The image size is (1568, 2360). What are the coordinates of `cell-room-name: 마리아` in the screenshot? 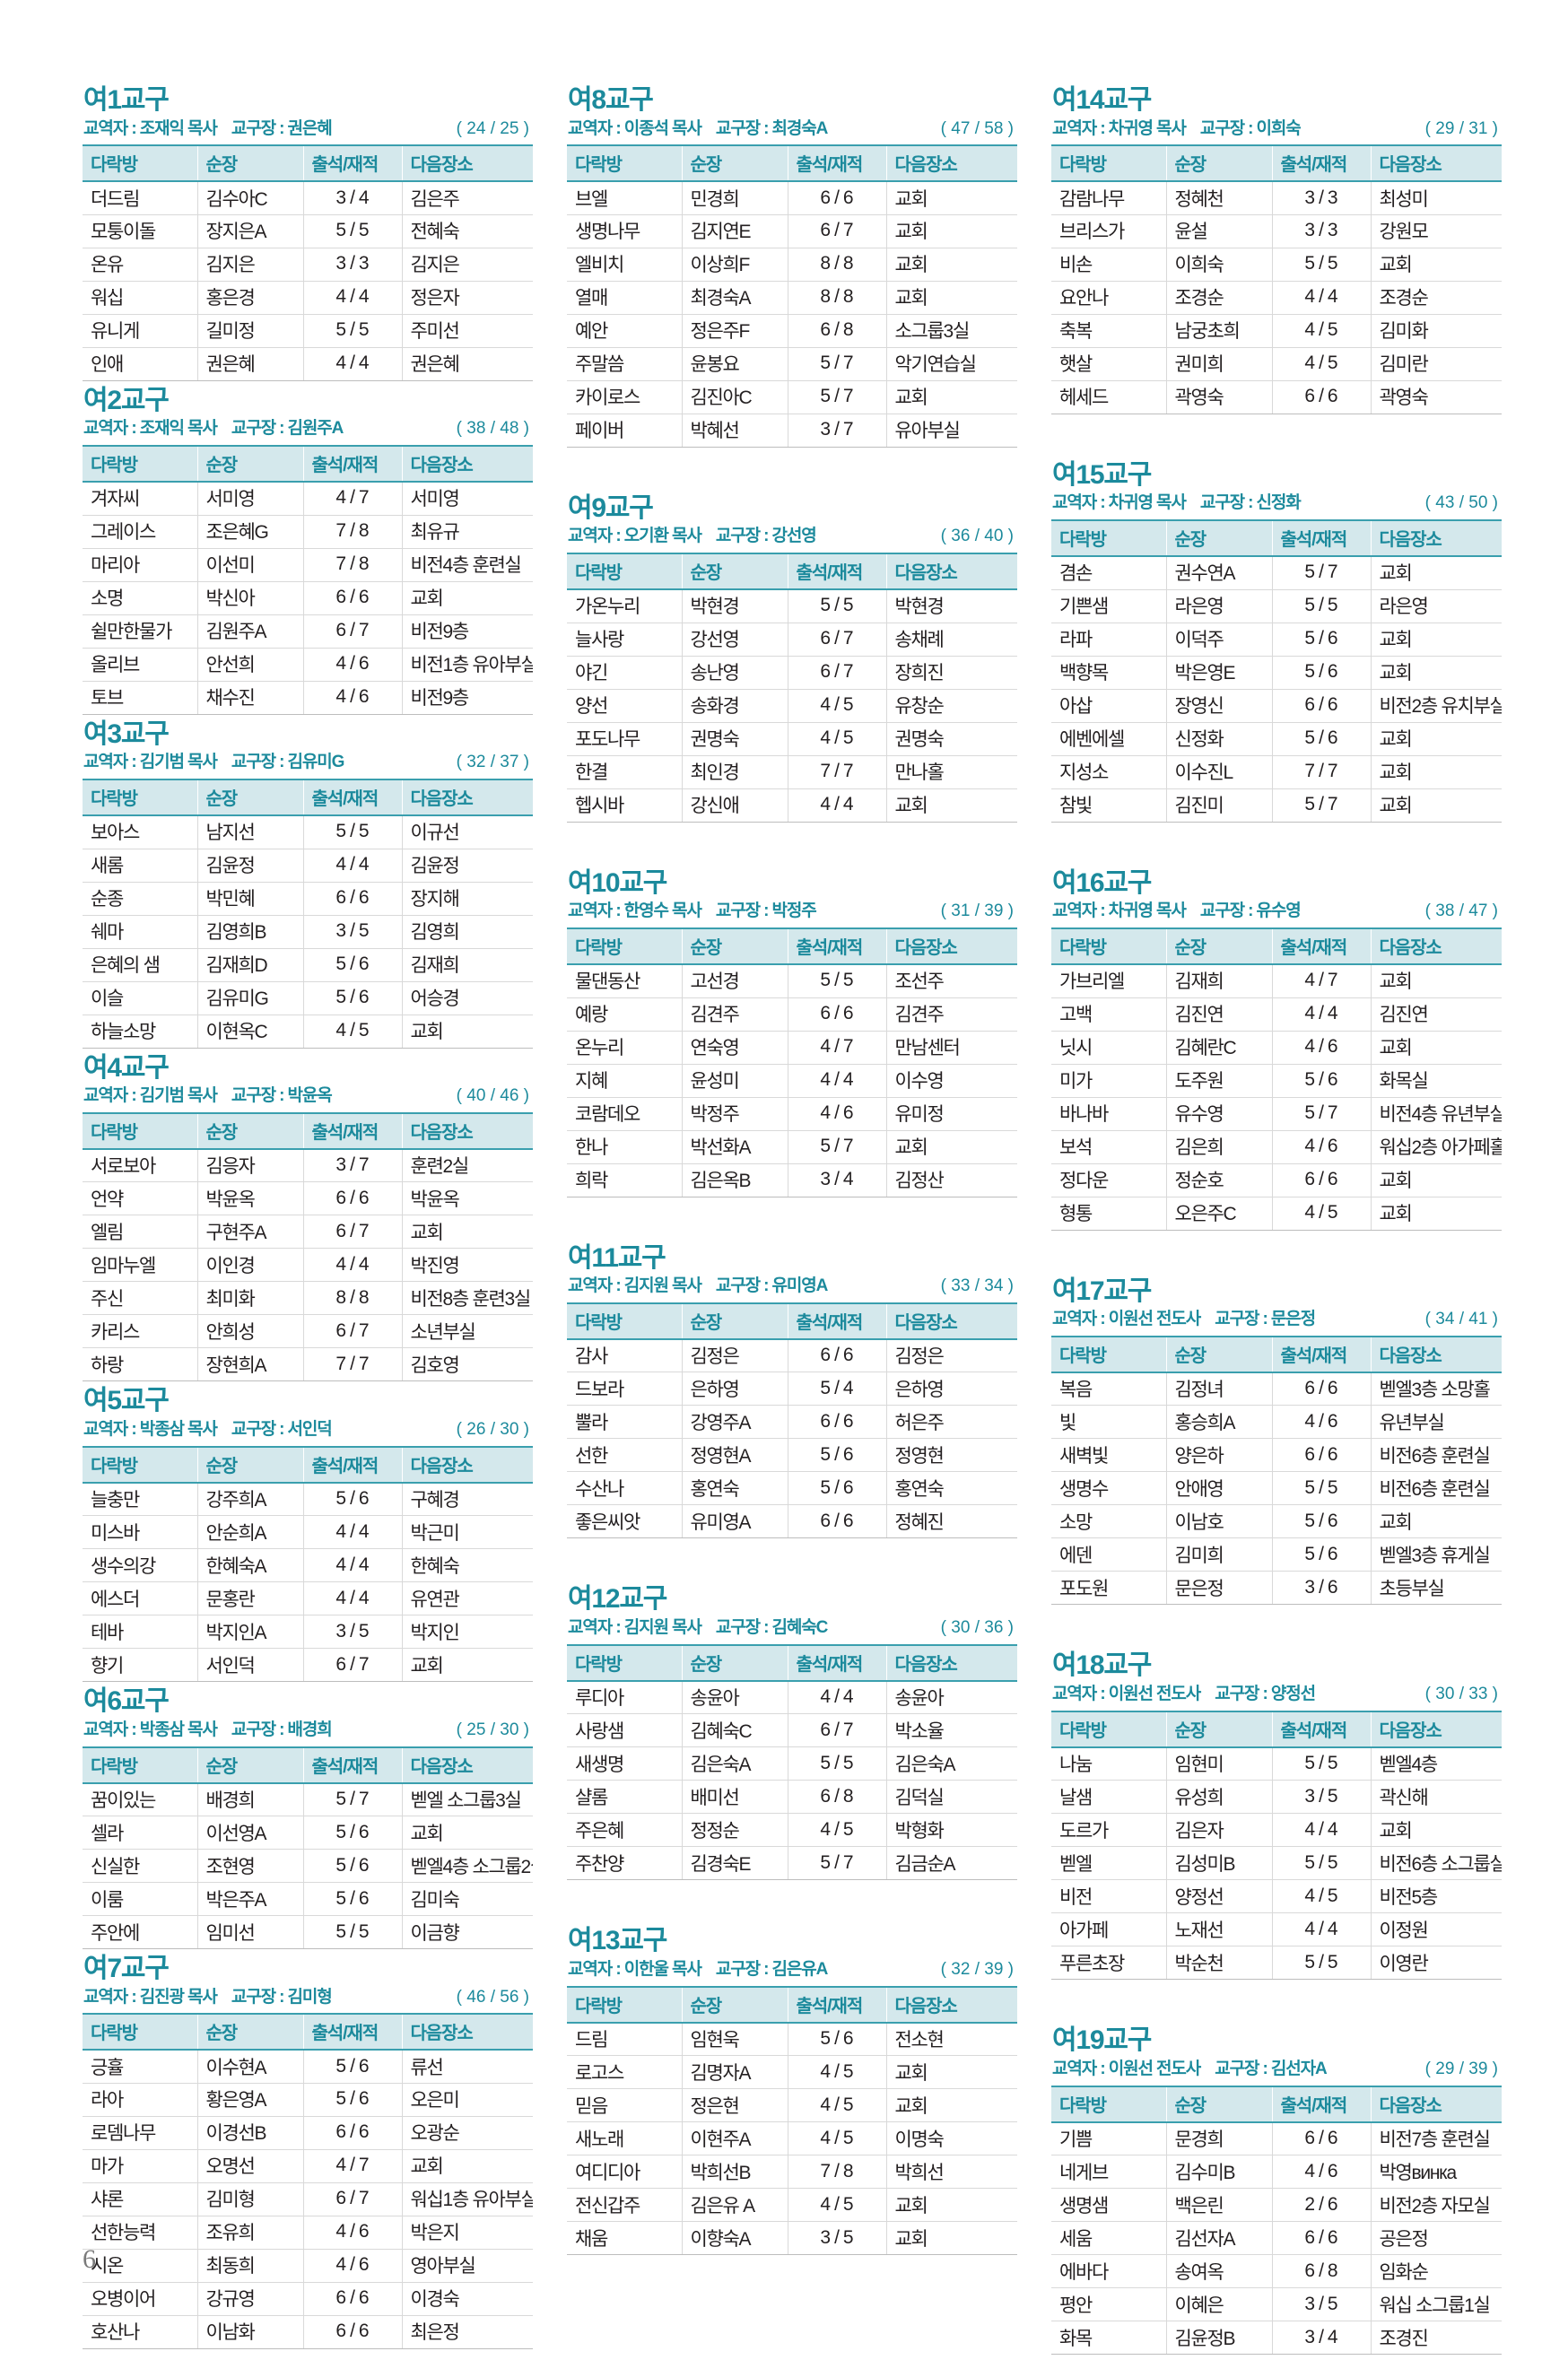 It's located at (140, 565).